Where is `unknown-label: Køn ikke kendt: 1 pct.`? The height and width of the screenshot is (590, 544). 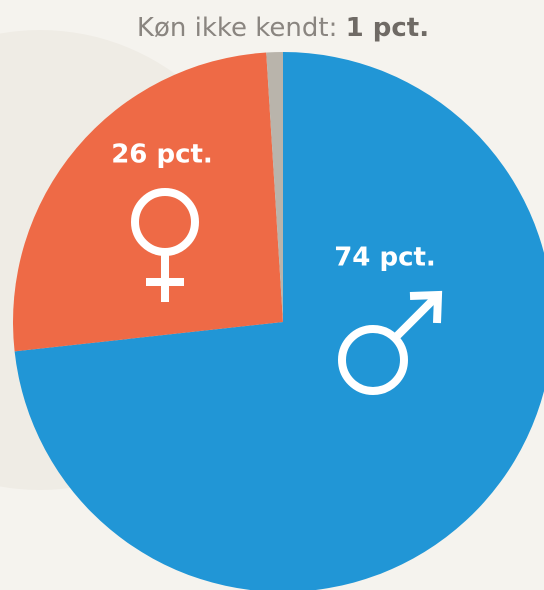 unknown-label: Køn ikke kendt: 1 pct. is located at coordinates (283, 28).